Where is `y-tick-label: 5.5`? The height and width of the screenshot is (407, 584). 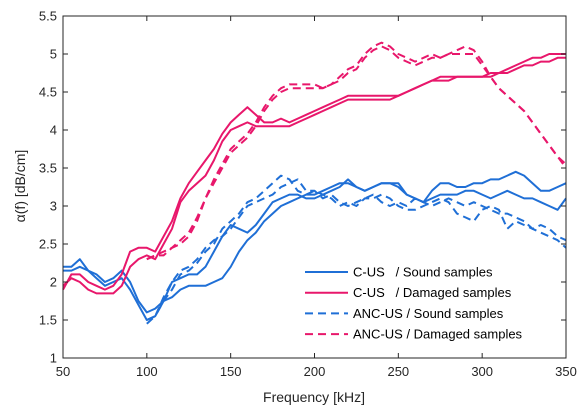
y-tick-label: 5.5 is located at coordinates (48, 16).